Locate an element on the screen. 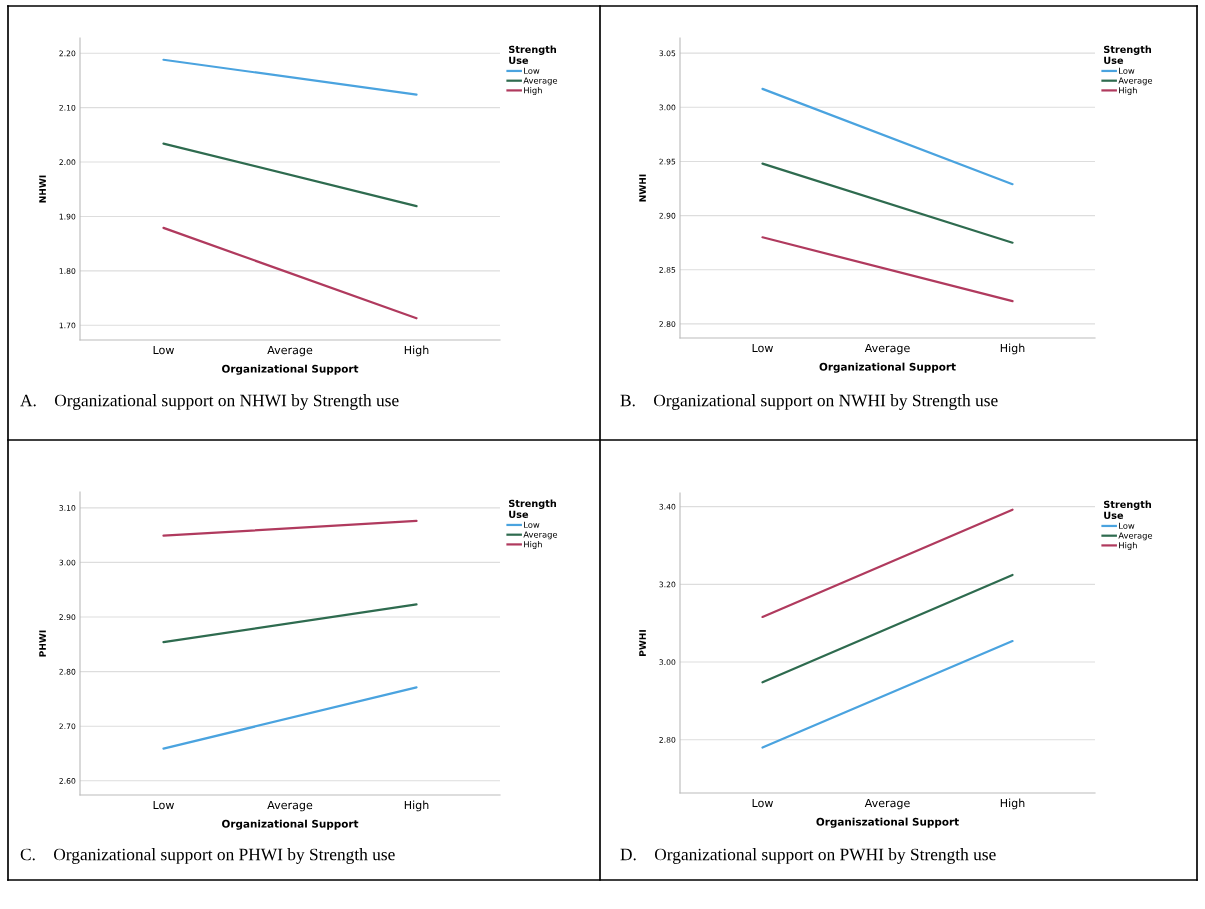  y-axis-title: PHWI is located at coordinates (42, 643).